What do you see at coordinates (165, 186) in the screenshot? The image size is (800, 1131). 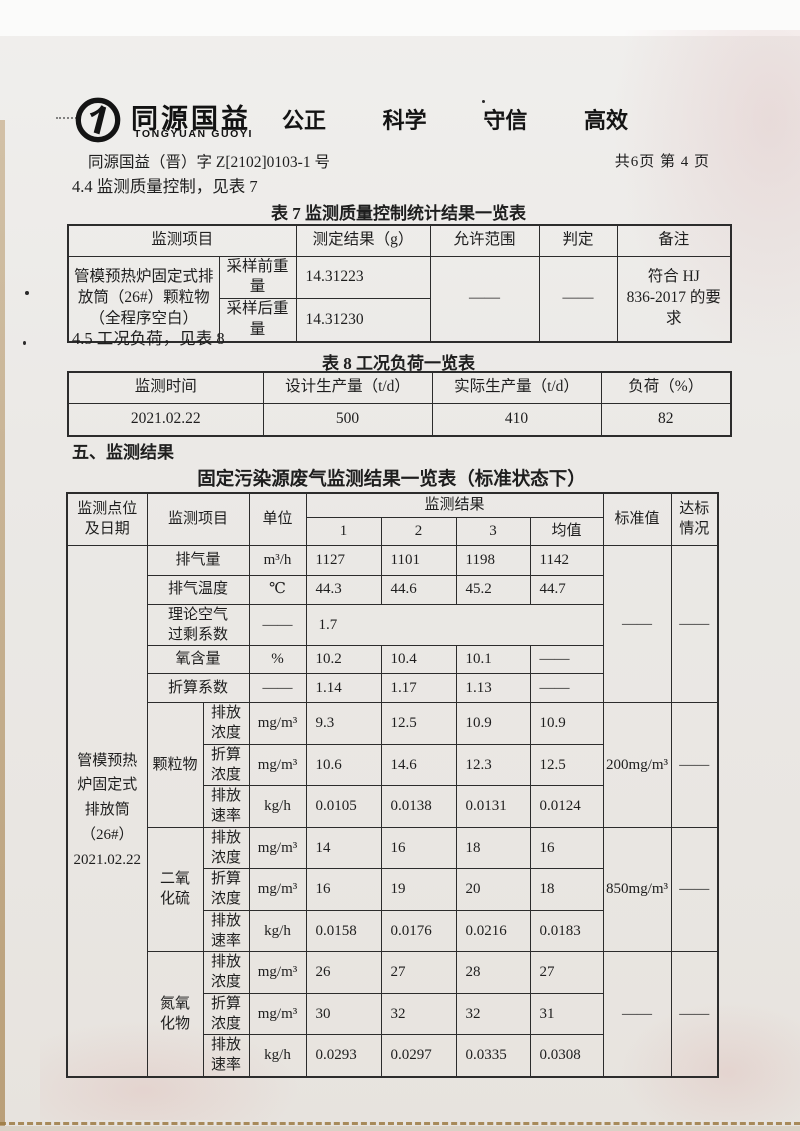 I see `section-4-4-heading: 4.4 监测质量控制，见表 7` at bounding box center [165, 186].